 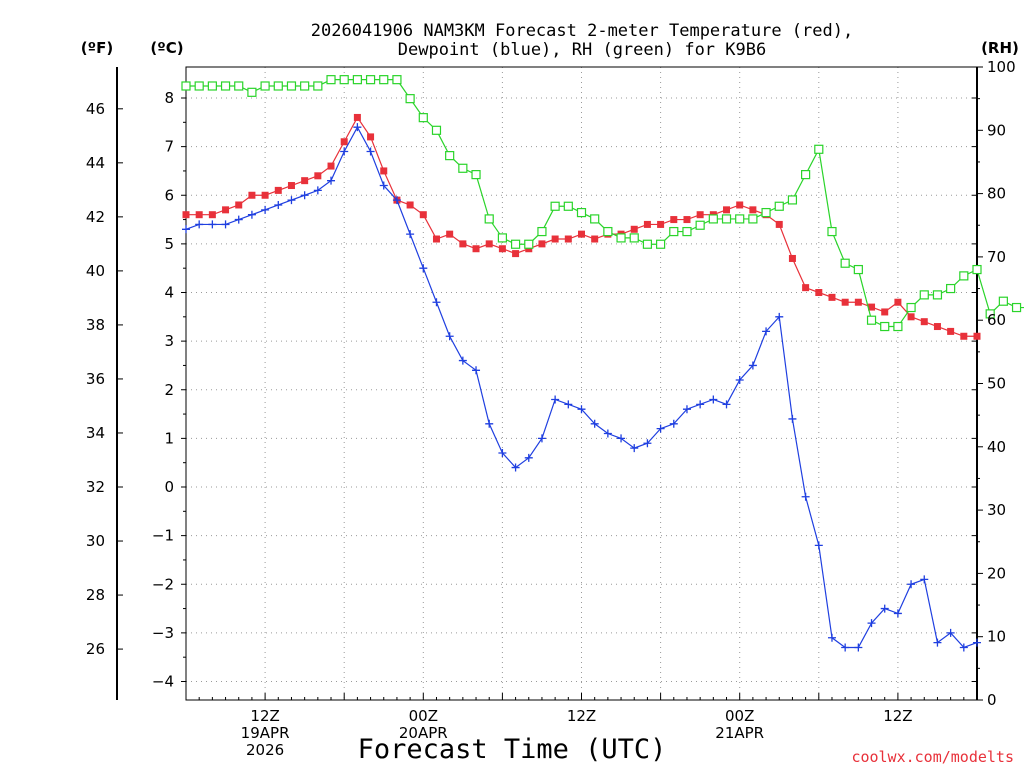 I want to click on fahrenheit-tick-label: 30, so click(x=95, y=541).